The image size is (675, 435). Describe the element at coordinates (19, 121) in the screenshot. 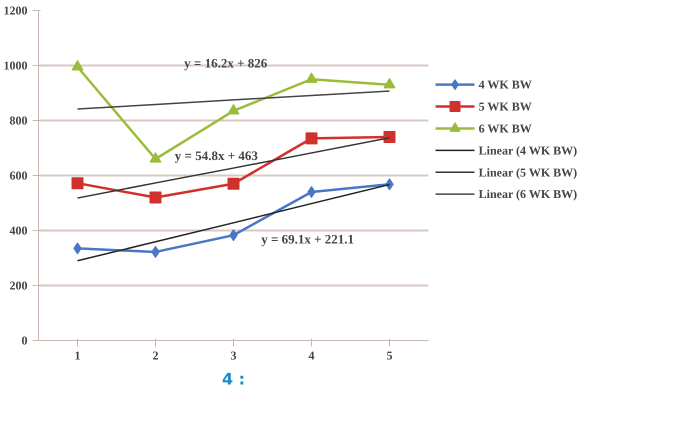

I see `y-tick-label: 800` at that location.